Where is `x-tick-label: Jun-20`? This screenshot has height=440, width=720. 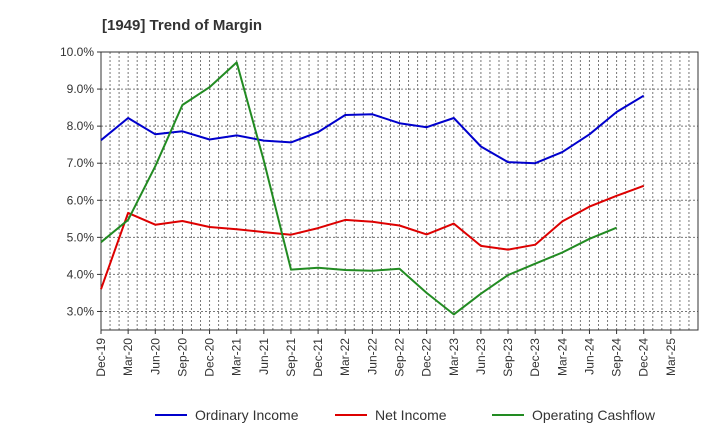 x-tick-label: Jun-20 is located at coordinates (155, 356).